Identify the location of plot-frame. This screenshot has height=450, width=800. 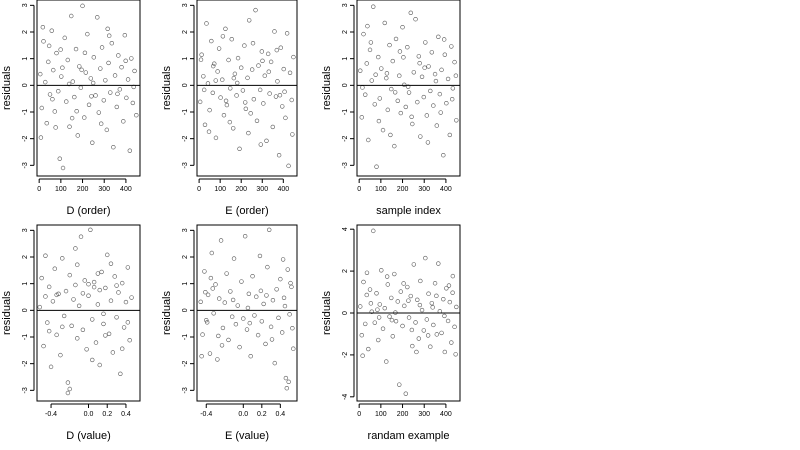
(408, 88).